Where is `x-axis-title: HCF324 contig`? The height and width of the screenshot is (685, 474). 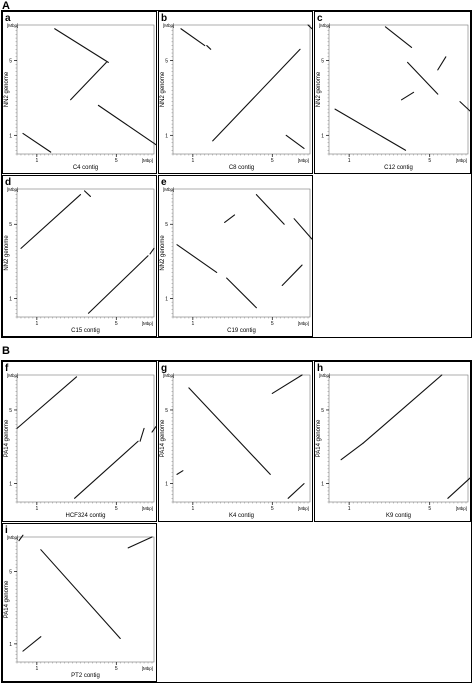
x-axis-title: HCF324 contig is located at coordinates (85, 516).